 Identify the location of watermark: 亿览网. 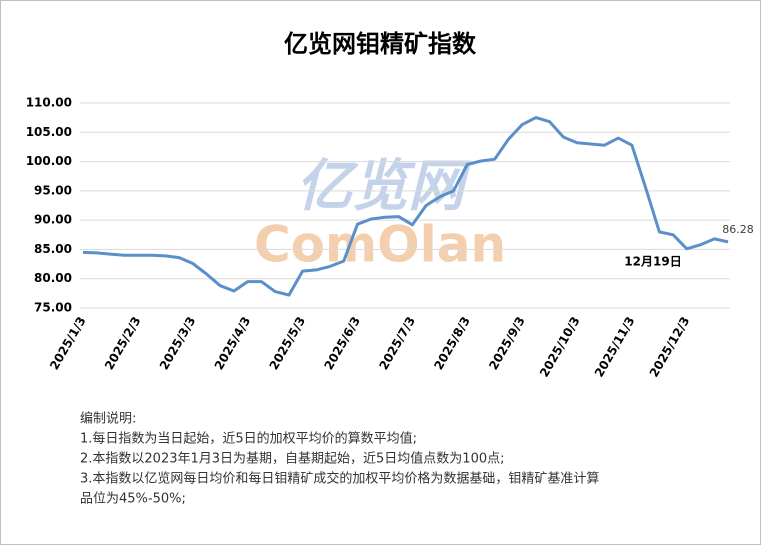
(384, 186).